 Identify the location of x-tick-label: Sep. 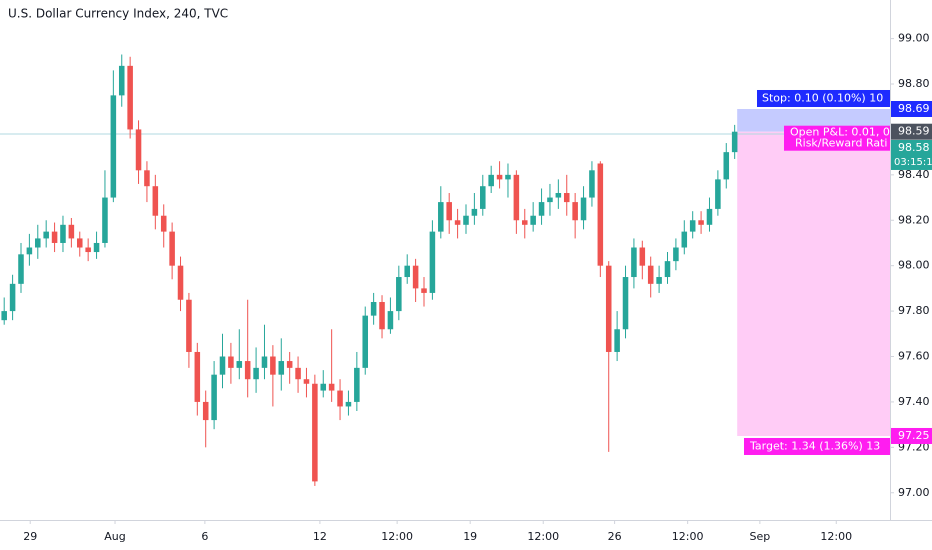
(759, 536).